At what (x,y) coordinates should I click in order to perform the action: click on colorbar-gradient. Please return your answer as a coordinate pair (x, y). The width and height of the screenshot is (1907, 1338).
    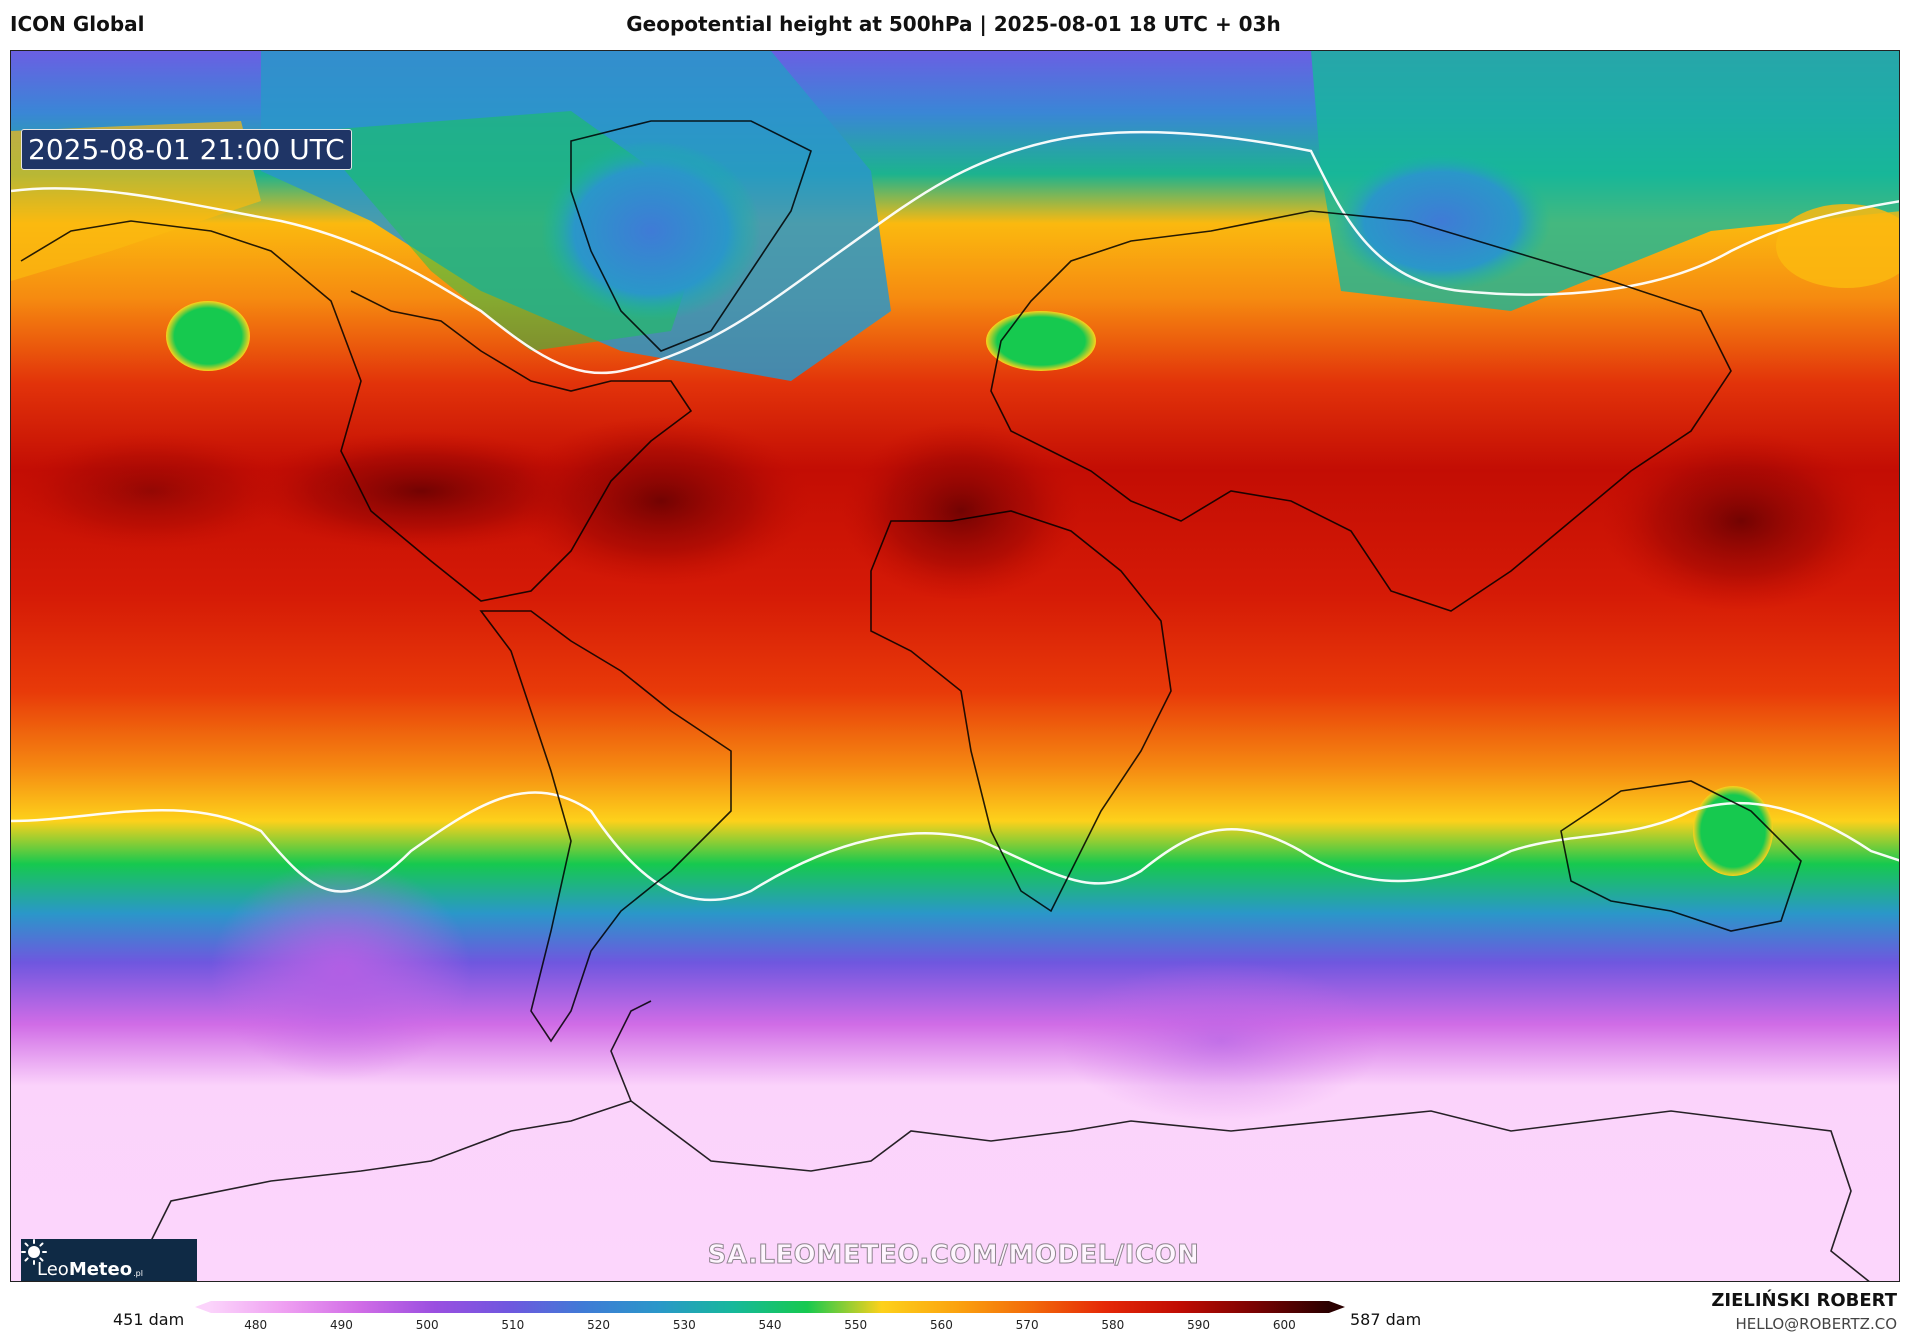
    Looking at the image, I should click on (770, 1307).